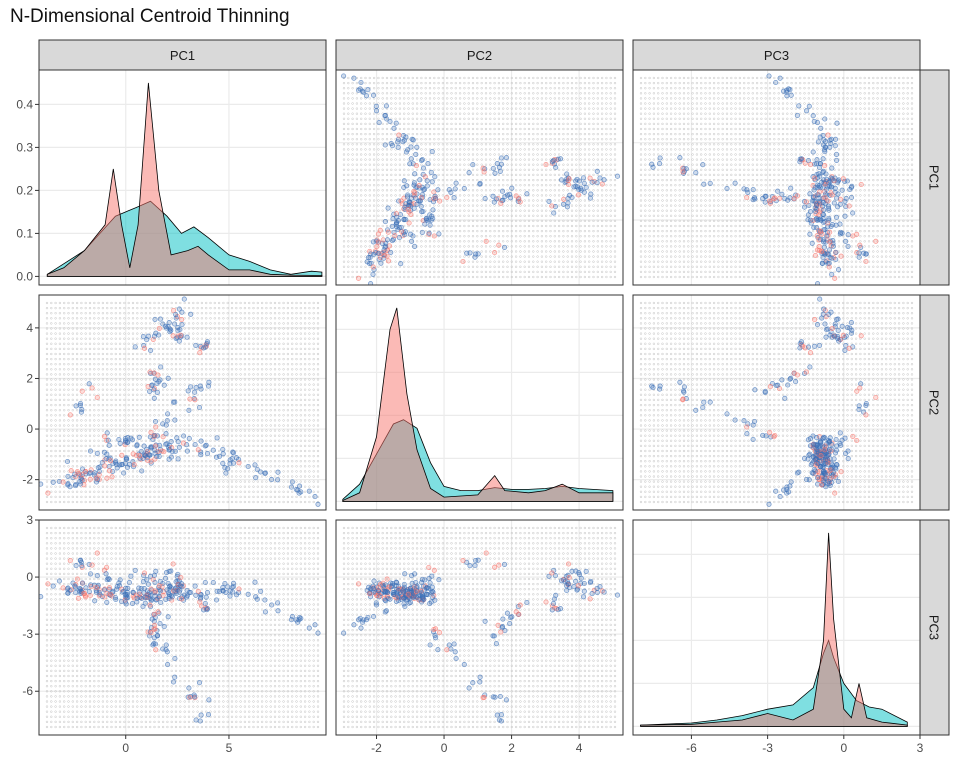  I want to click on left-axis-ticks: 0.0 0.1 0.2 0.3 0.4 -2 0 2 4 -6 -3 0 3, so click(27, 397).